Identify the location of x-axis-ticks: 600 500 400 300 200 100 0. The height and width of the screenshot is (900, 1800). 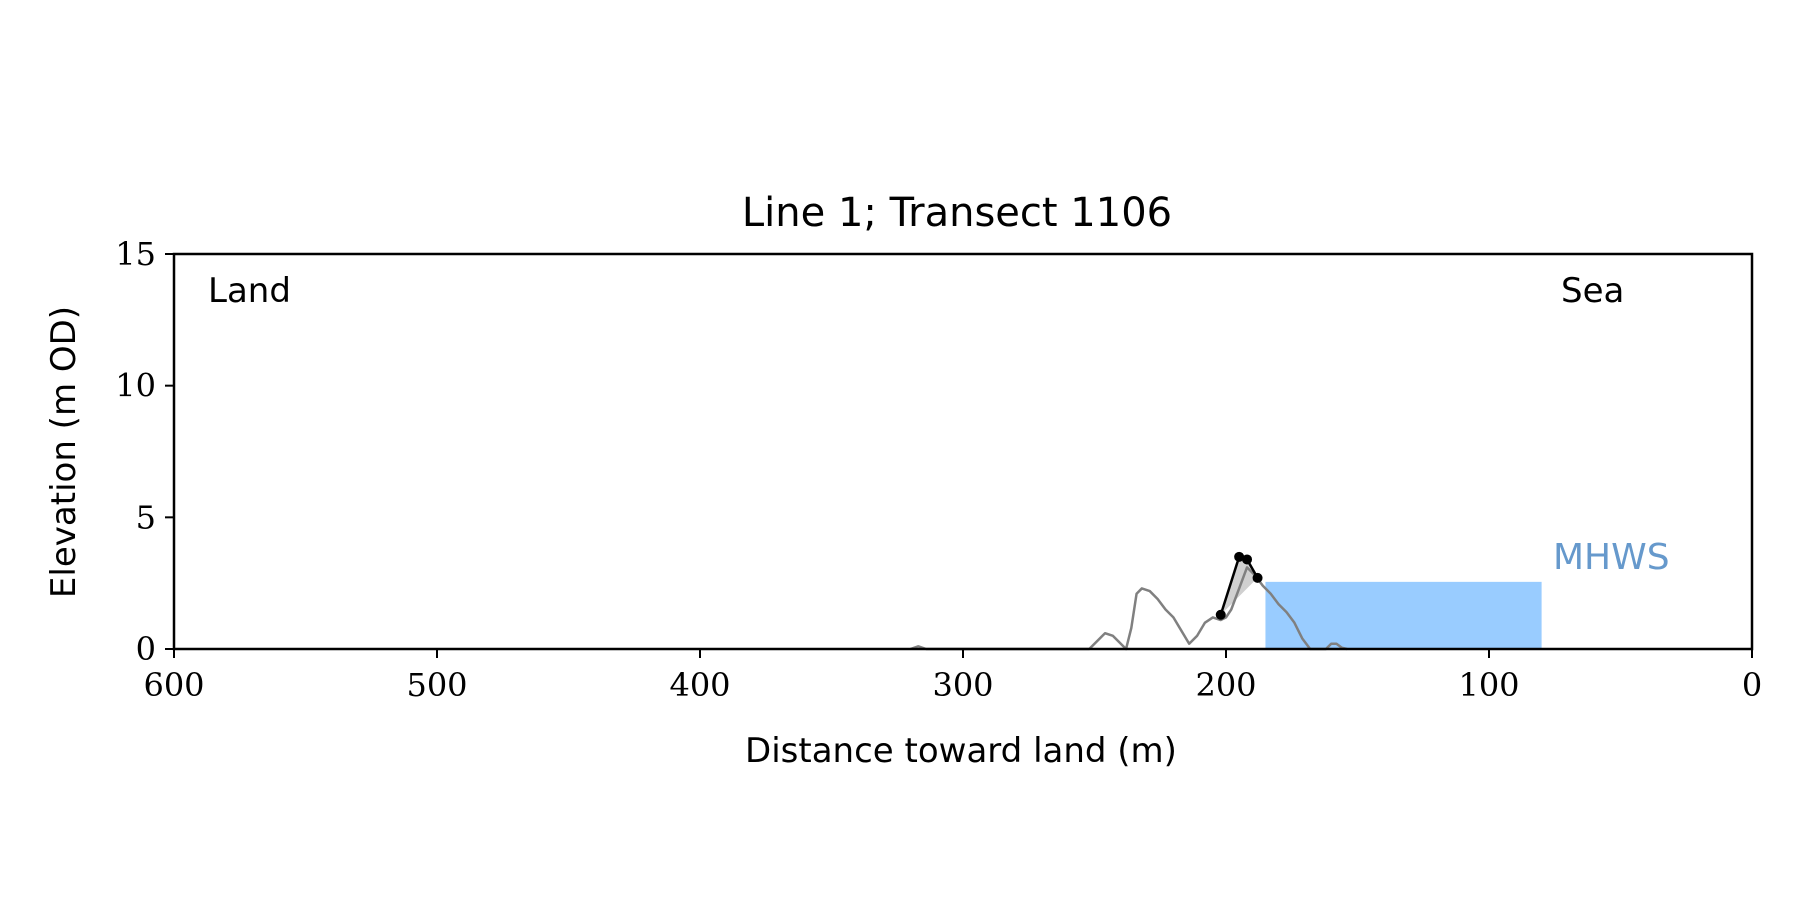
(952, 676).